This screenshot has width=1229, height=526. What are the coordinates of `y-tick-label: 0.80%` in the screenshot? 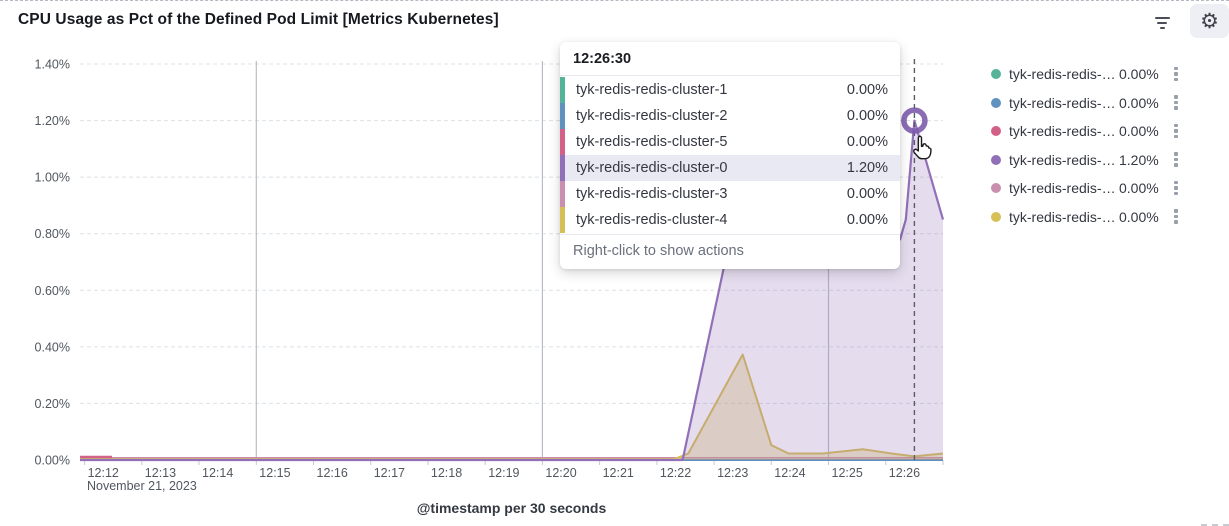 It's located at (52, 234).